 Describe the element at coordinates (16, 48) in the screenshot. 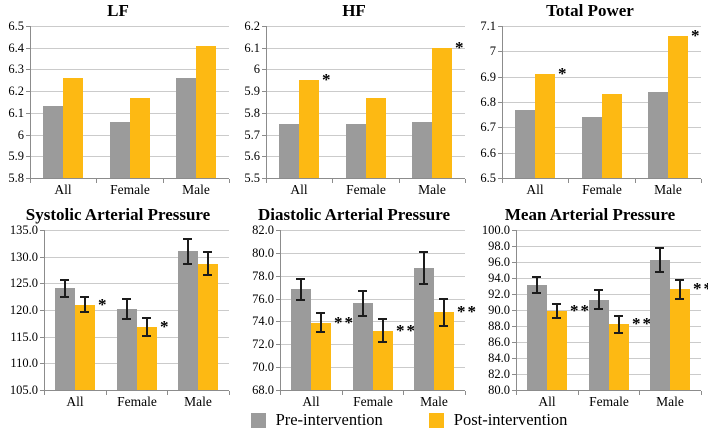

I see `y-tick-label: 6.4` at that location.